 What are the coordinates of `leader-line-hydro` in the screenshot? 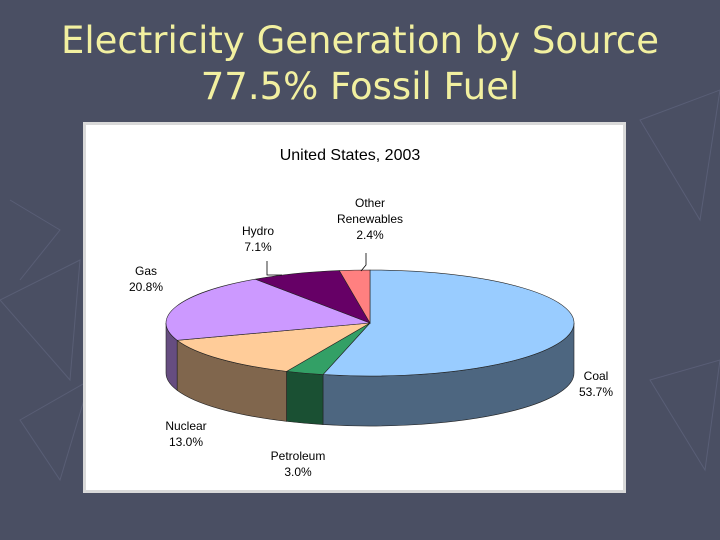 It's located at (274, 268).